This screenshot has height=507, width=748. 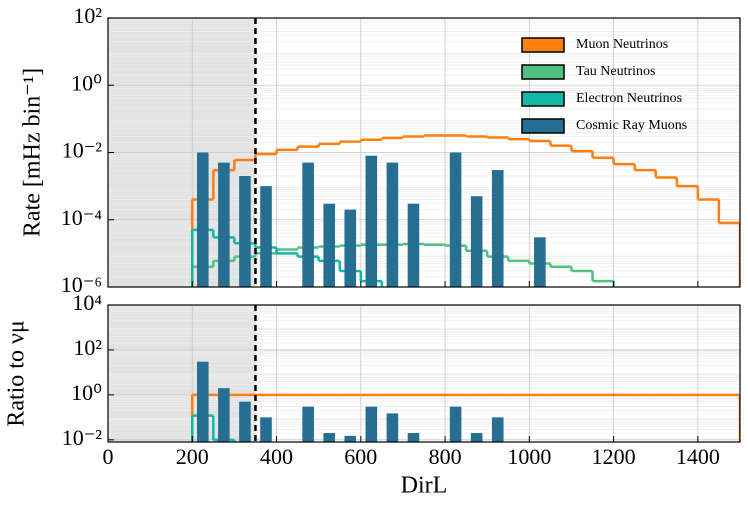 What do you see at coordinates (631, 125) in the screenshot?
I see `legend-label: Cosmic Ray Muons` at bounding box center [631, 125].